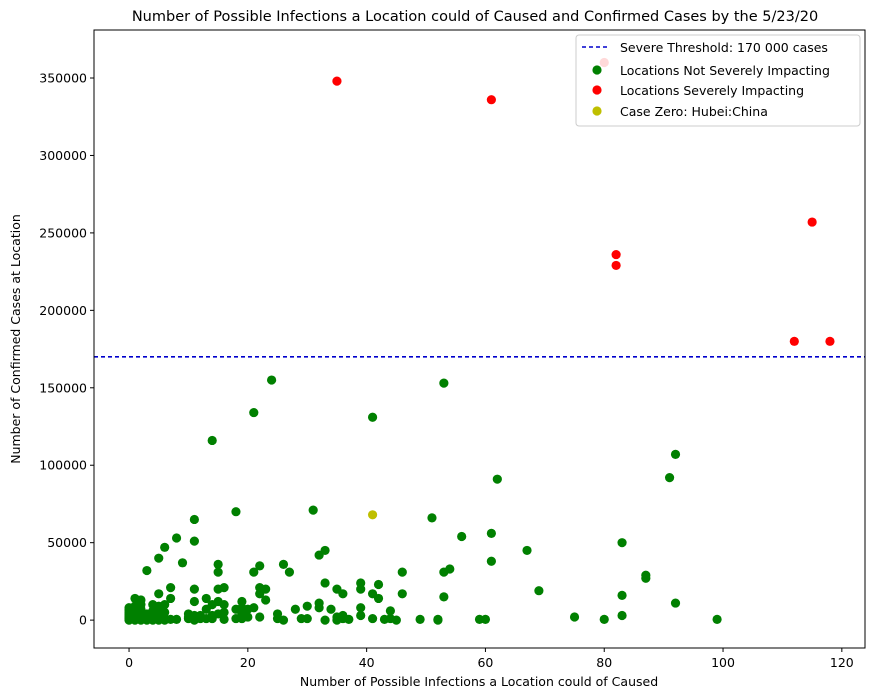 The image size is (884, 699). What do you see at coordinates (597, 111) in the screenshot?
I see `legend-marker-case-zero` at bounding box center [597, 111].